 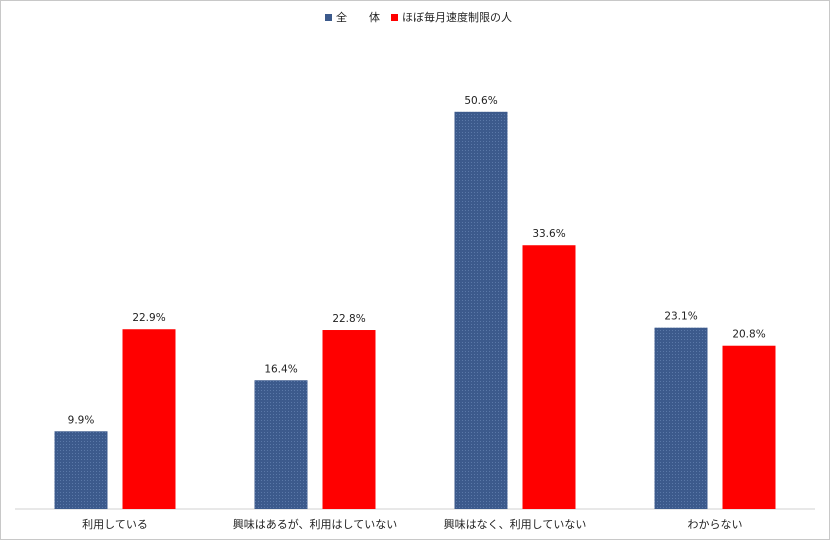 What do you see at coordinates (81, 420) in the screenshot?
I see `data-label-series-0-category-0: 9.9%` at bounding box center [81, 420].